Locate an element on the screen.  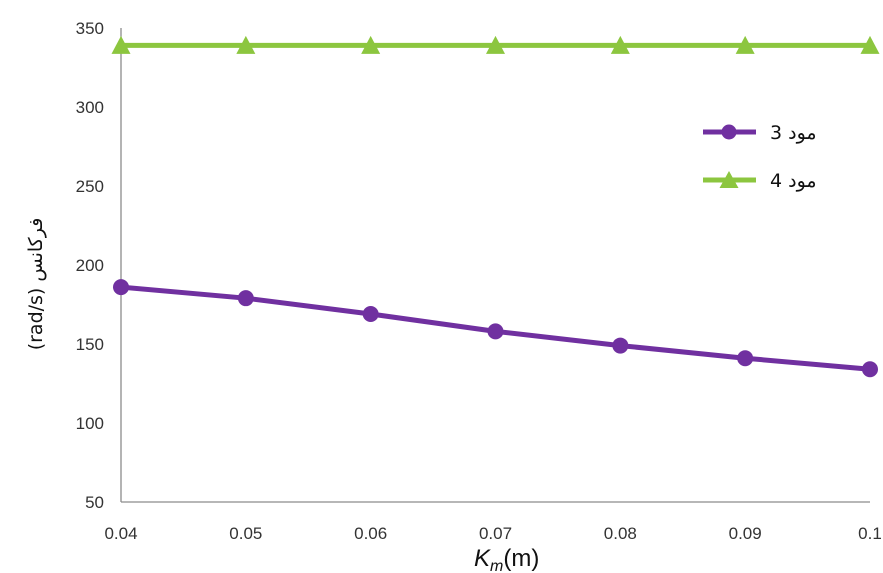
x-tick-label: 0.08 is located at coordinates (620, 533).